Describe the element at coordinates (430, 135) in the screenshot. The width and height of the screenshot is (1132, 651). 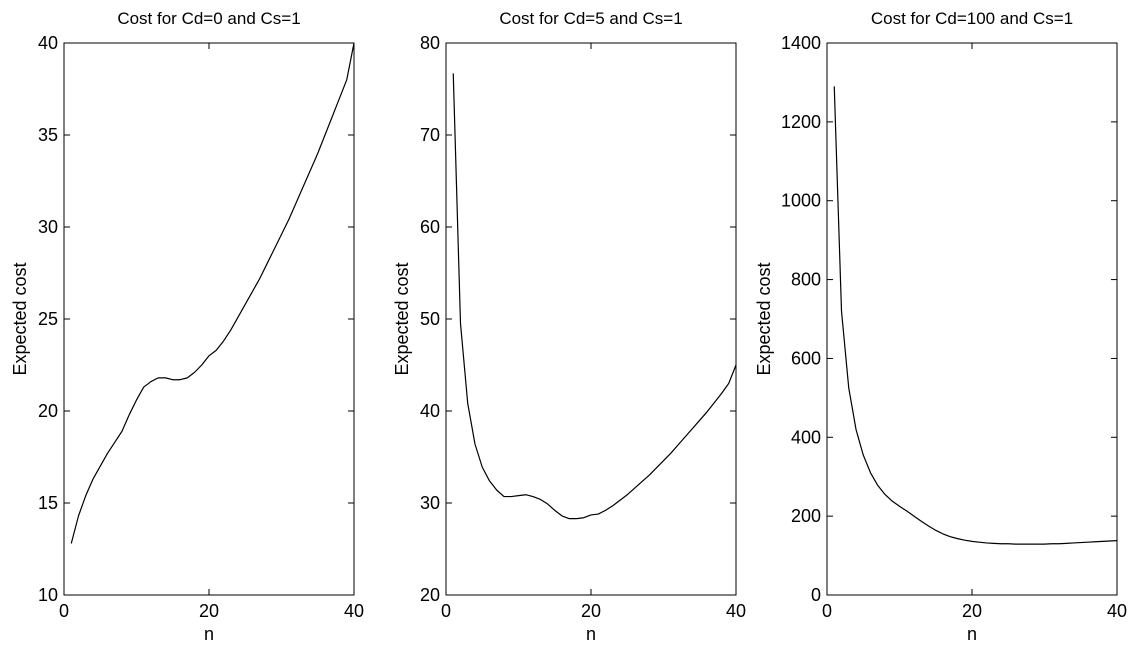
I see `y-tick-label: 70` at that location.